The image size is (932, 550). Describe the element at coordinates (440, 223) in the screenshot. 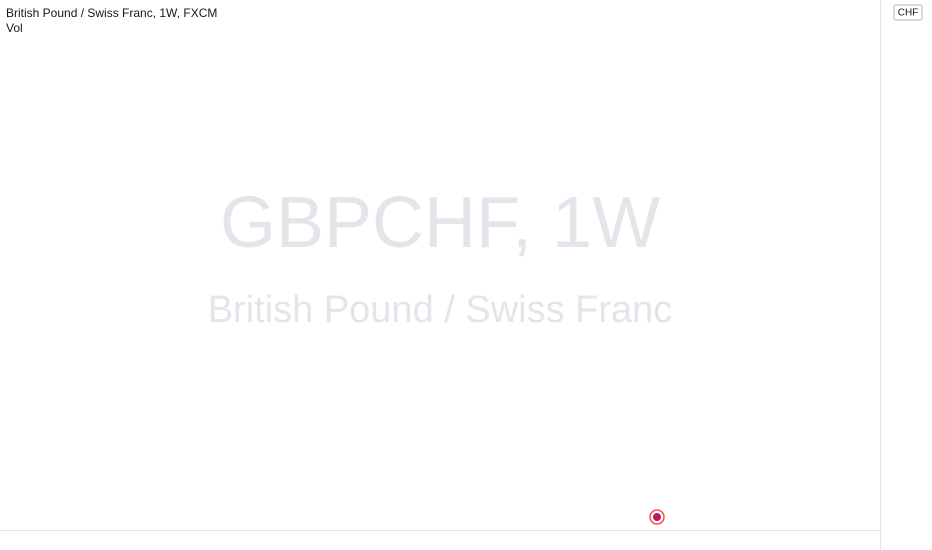

I see `watermark-symbol: GBPCHF, 1W` at that location.